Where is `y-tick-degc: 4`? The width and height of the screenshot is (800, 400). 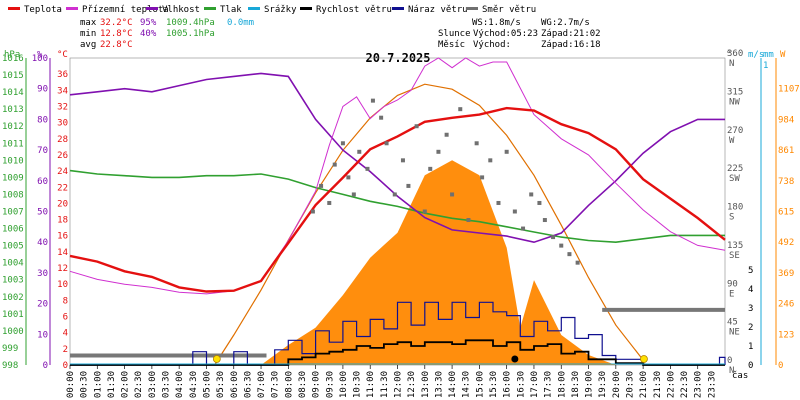 y-tick-degc: 4 is located at coordinates (65, 334).